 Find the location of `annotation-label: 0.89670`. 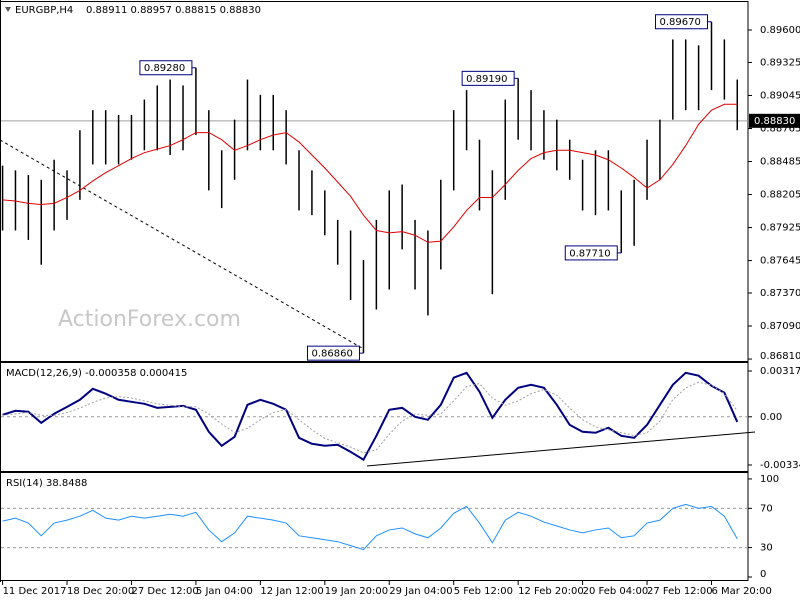

annotation-label: 0.89670 is located at coordinates (679, 22).